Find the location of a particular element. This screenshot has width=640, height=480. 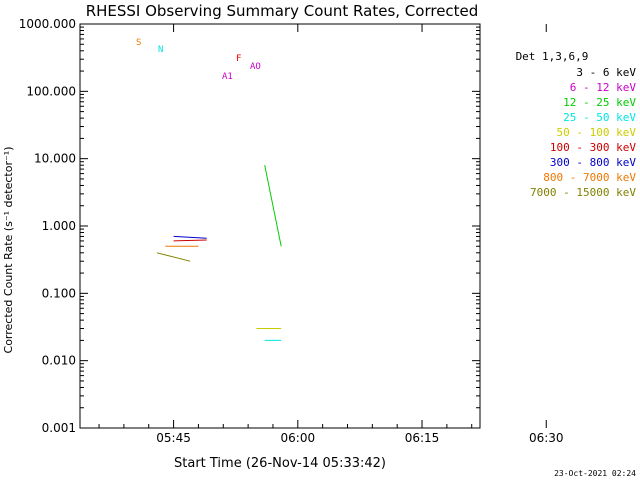

legend-entry: 3 - 6 keV is located at coordinates (606, 72).